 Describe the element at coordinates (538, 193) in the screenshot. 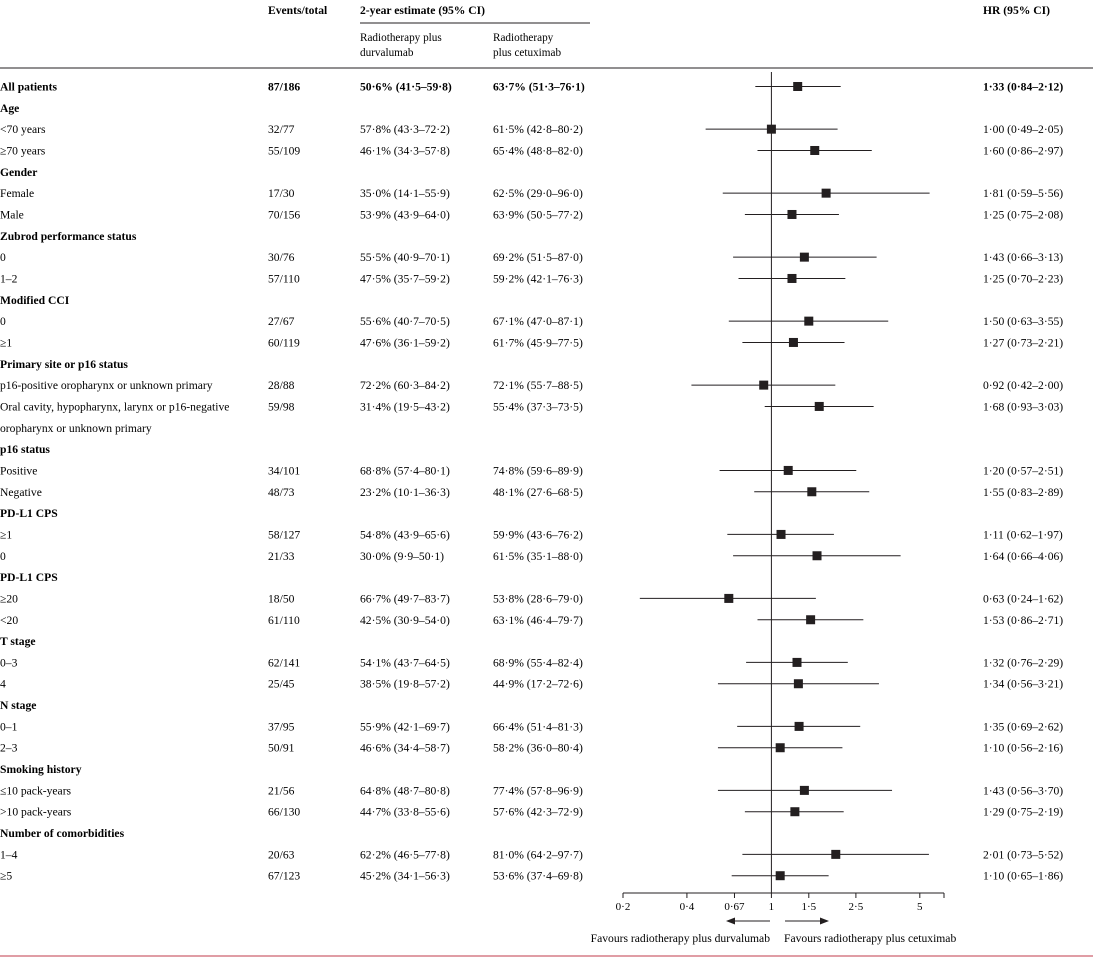

I see `estimate-cetuximab: 62·5% (29·0–96·0)` at that location.